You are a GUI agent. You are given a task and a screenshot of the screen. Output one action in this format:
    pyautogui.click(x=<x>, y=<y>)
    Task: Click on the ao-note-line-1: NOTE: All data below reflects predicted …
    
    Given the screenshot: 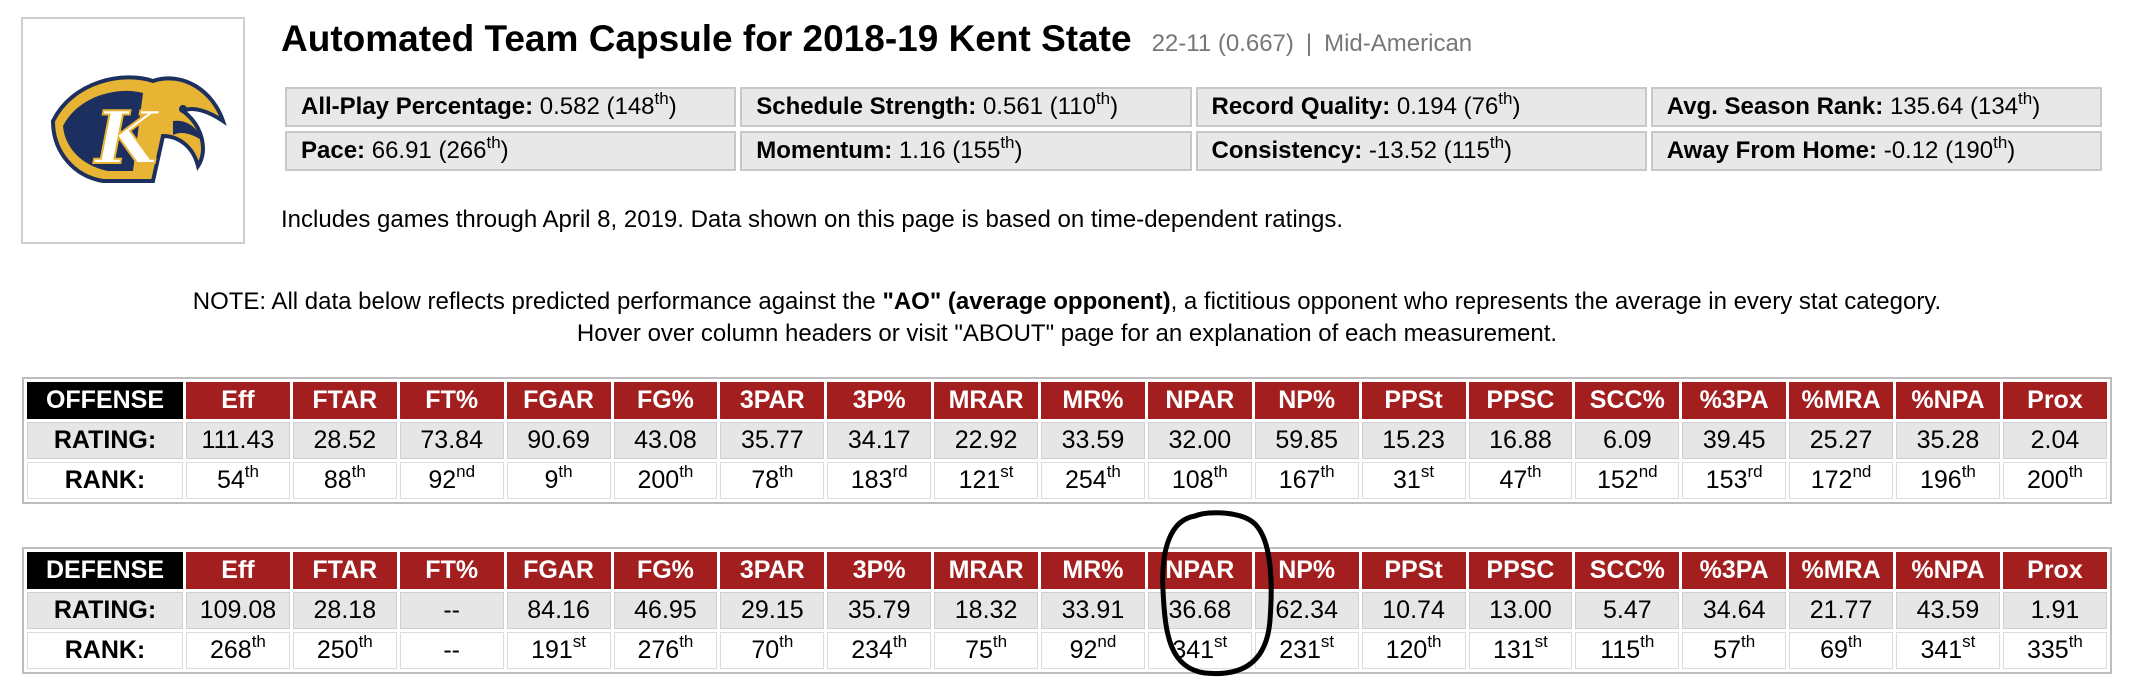 What is the action you would take?
    pyautogui.click(x=1067, y=301)
    